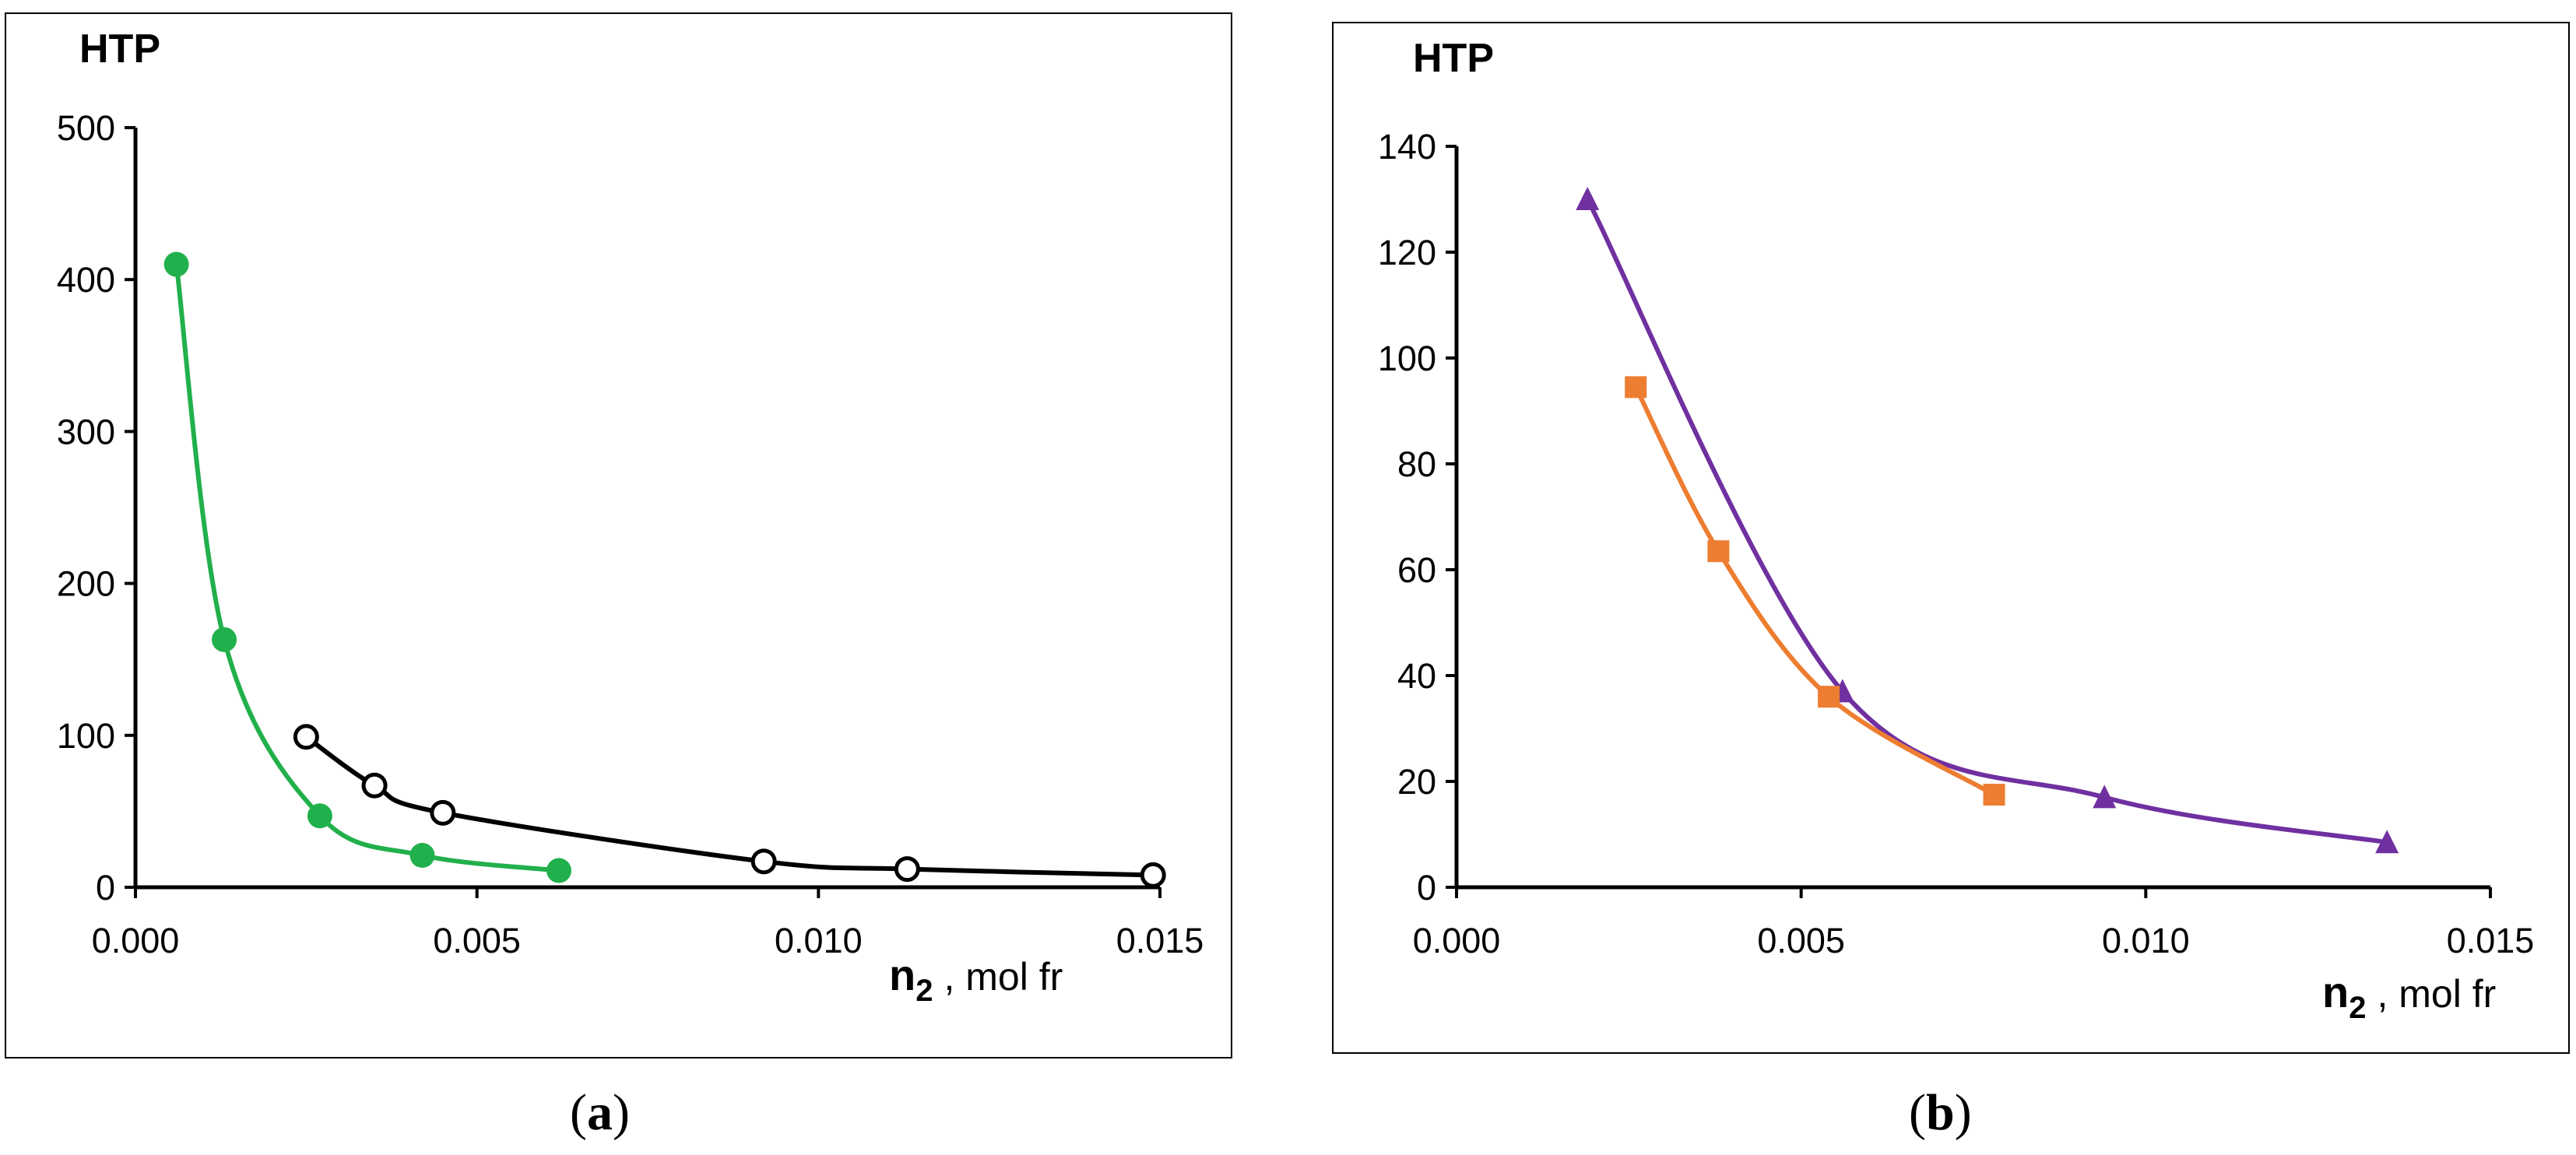  Describe the element at coordinates (86, 280) in the screenshot. I see `y-tick-label: 400` at that location.